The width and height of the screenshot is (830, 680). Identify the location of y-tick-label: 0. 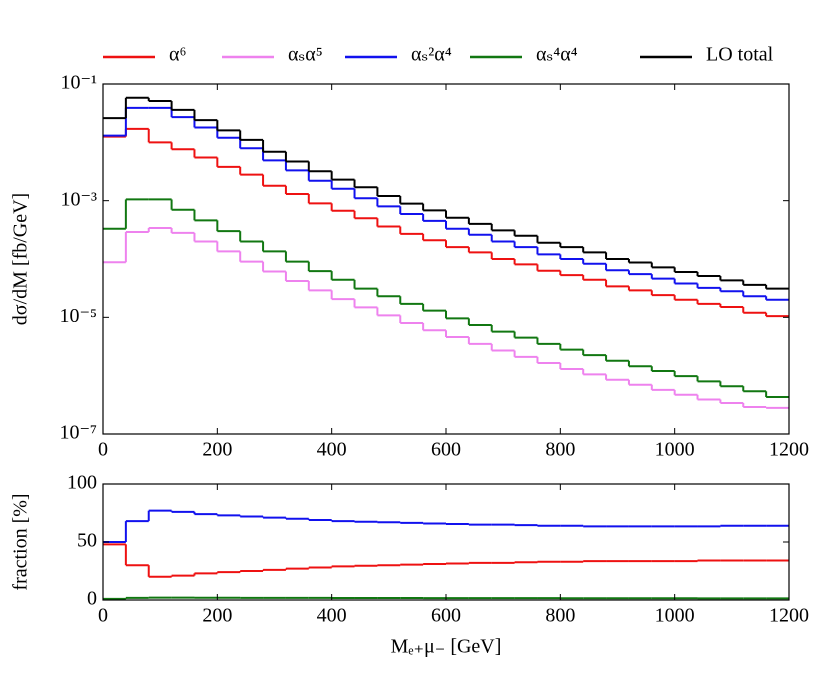
(92, 599).